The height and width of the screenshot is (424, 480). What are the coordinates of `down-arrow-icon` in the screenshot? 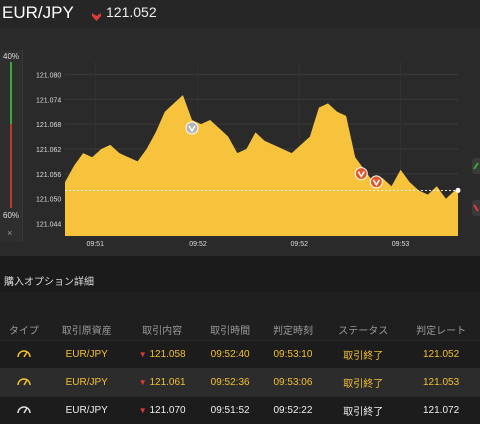 It's located at (476, 208).